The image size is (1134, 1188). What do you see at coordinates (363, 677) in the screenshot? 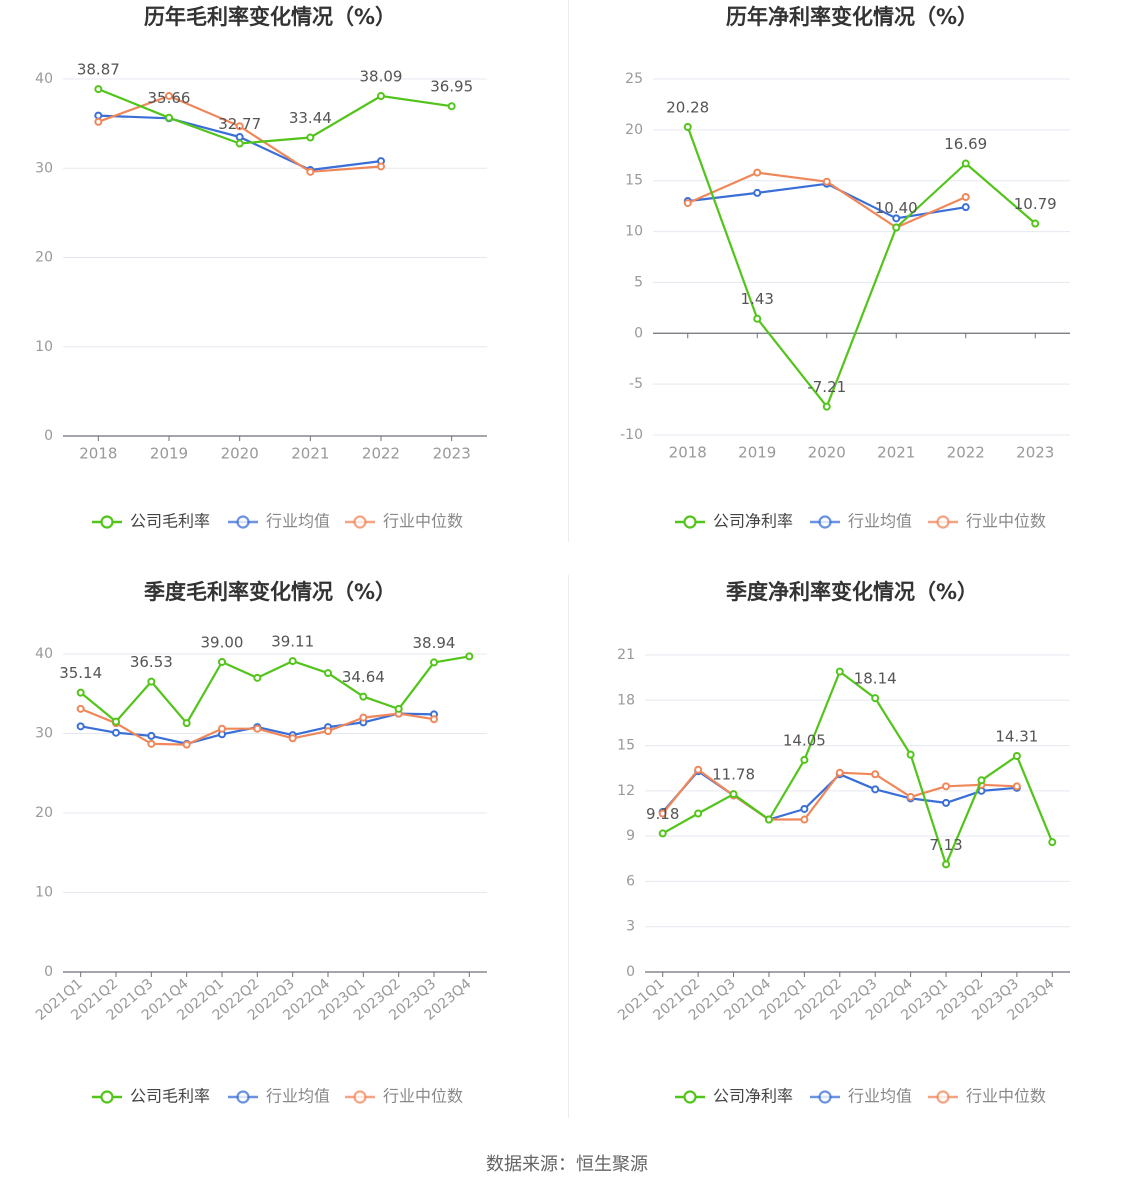
I see `data-label: 34.64` at bounding box center [363, 677].